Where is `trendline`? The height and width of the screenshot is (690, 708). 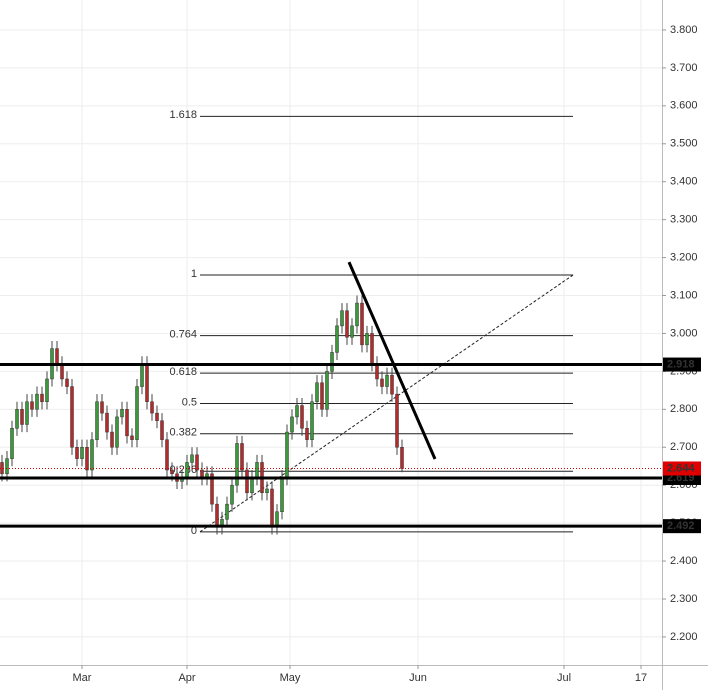 trendline is located at coordinates (392, 360).